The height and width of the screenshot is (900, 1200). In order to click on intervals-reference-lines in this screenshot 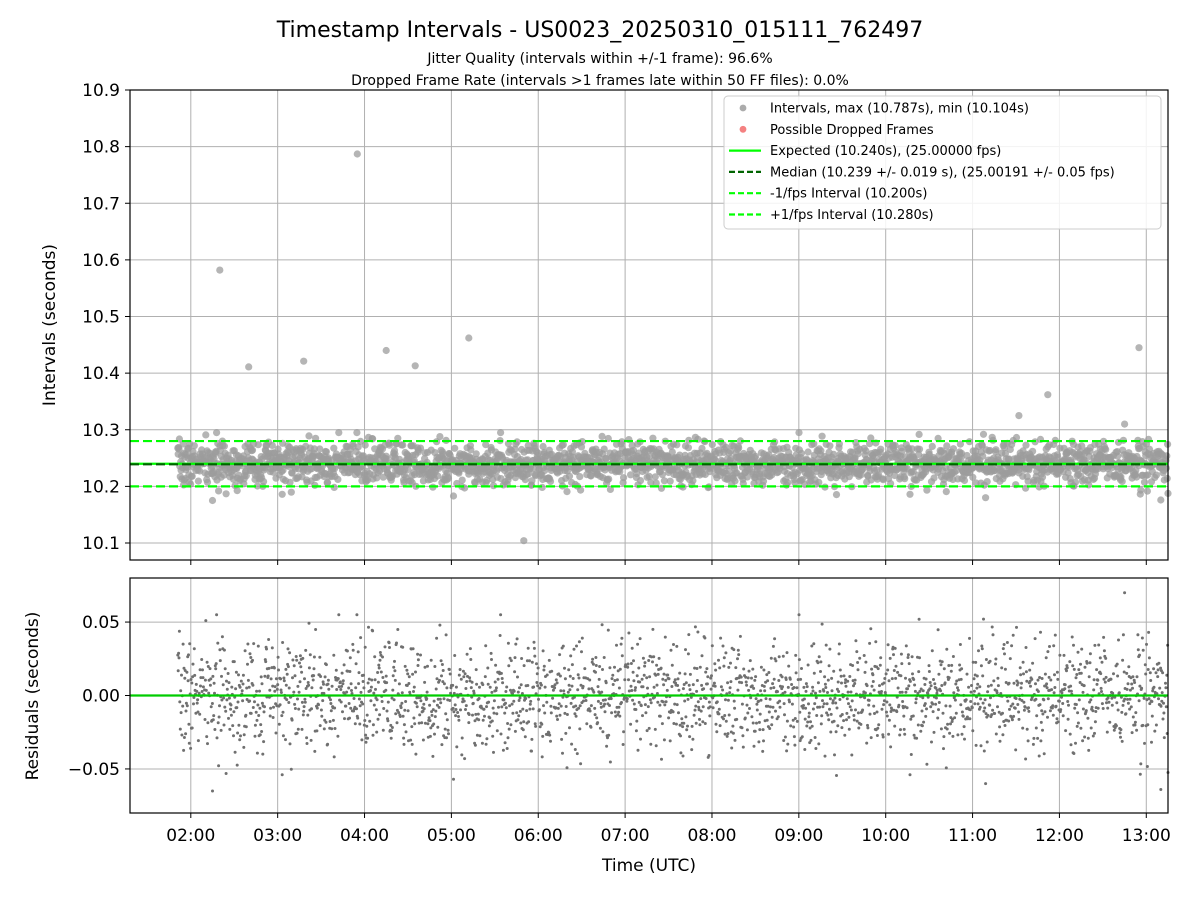, I will do `click(649, 463)`.